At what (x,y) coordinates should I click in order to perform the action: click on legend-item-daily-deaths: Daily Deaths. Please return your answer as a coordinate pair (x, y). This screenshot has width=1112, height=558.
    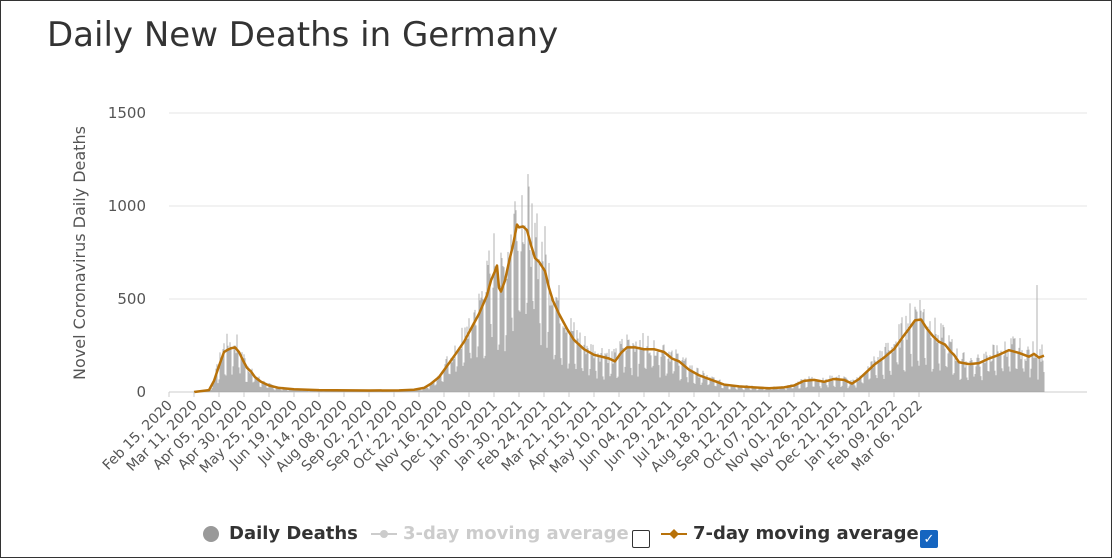
    Looking at the image, I should click on (280, 533).